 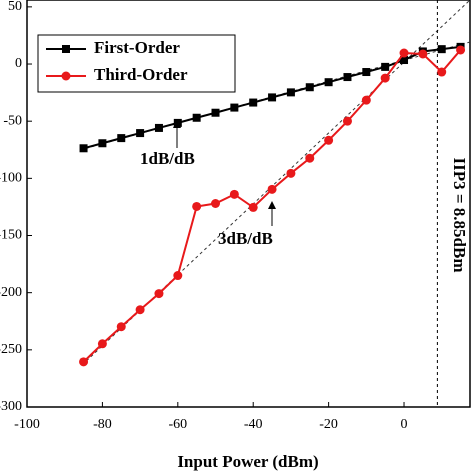 I want to click on y-tick-label: -50, so click(x=12, y=120).